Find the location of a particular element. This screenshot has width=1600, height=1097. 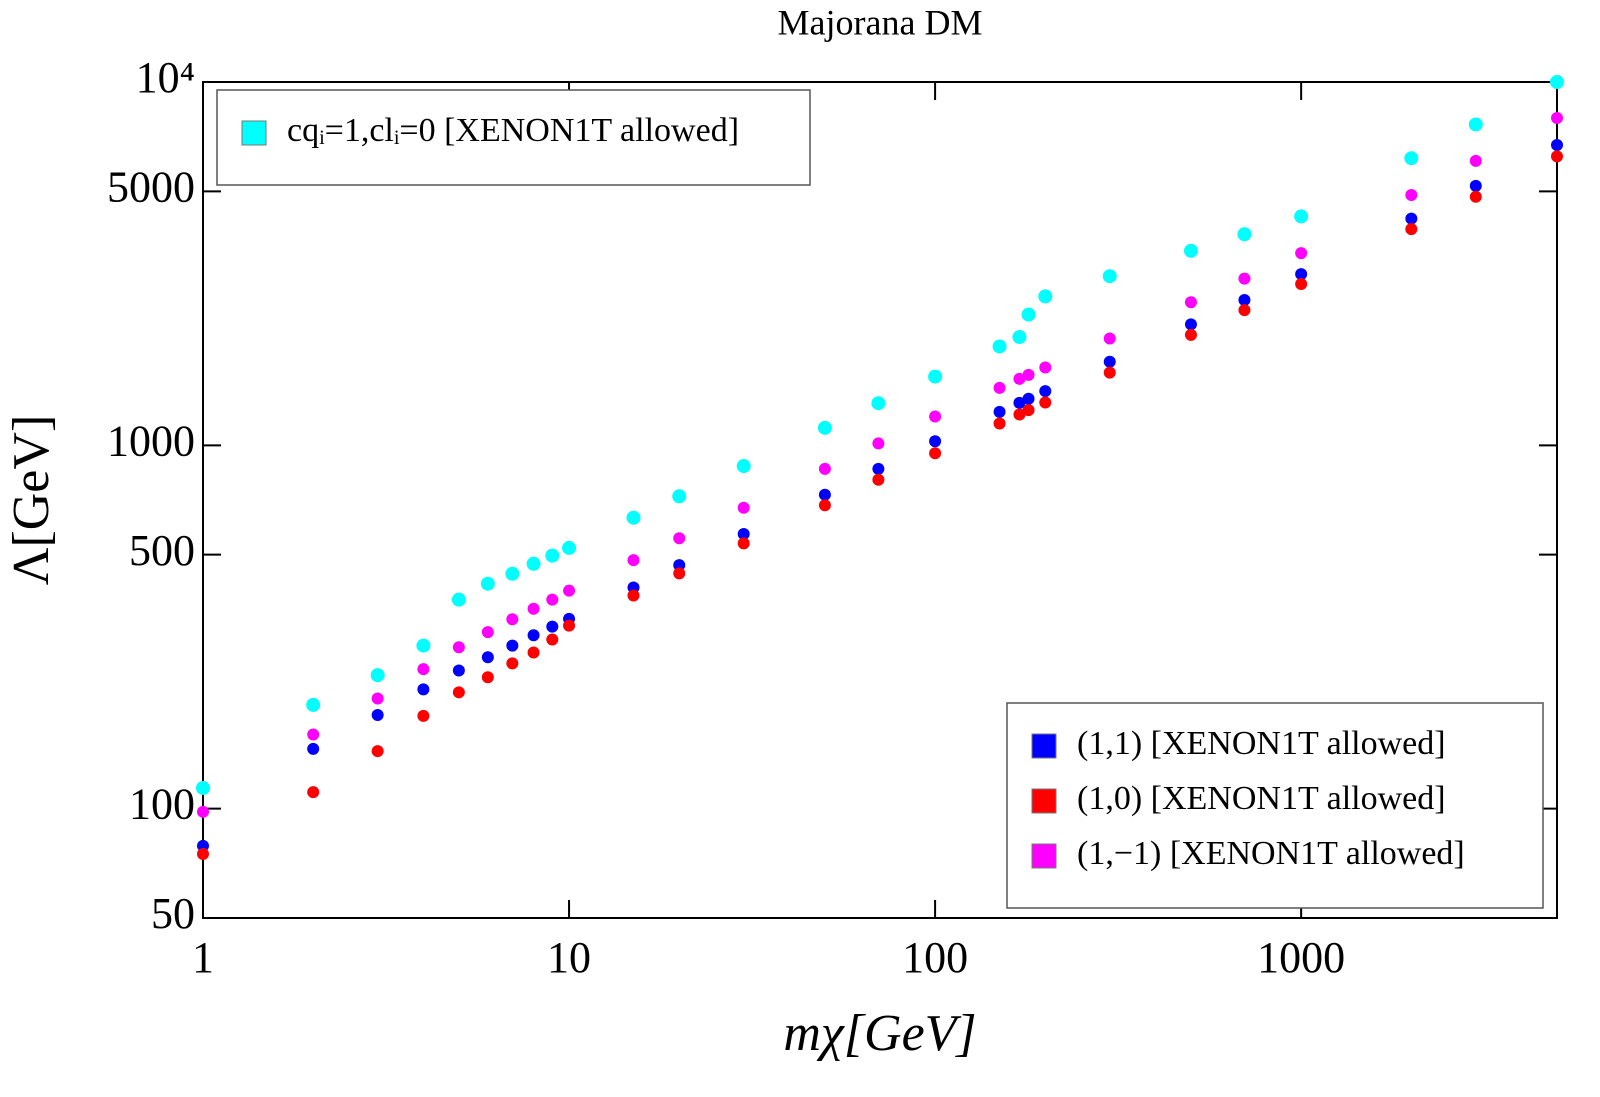

chart-title: Majorana DM is located at coordinates (880, 22).